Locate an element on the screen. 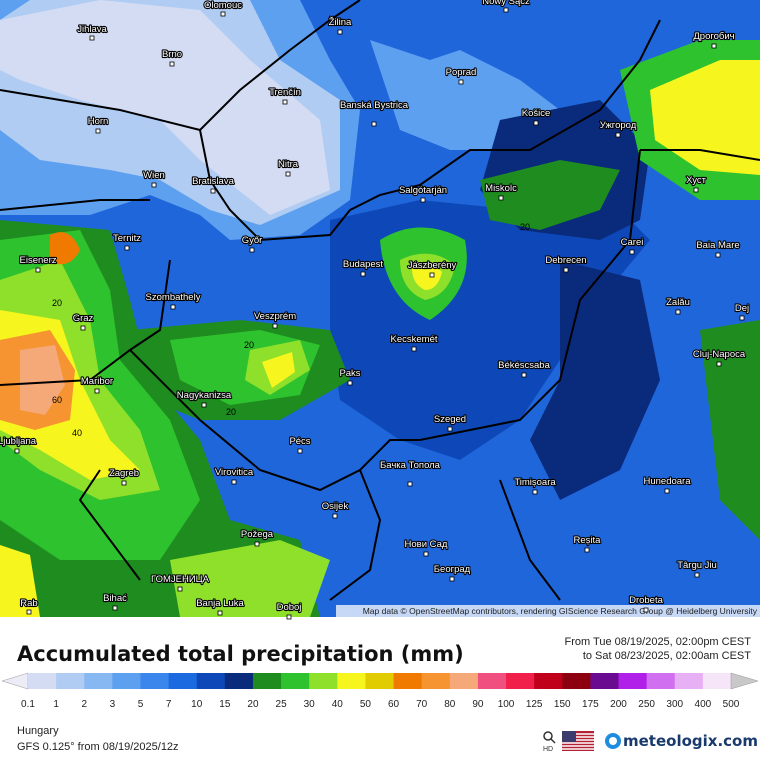  legend-label: 15 is located at coordinates (225, 704).